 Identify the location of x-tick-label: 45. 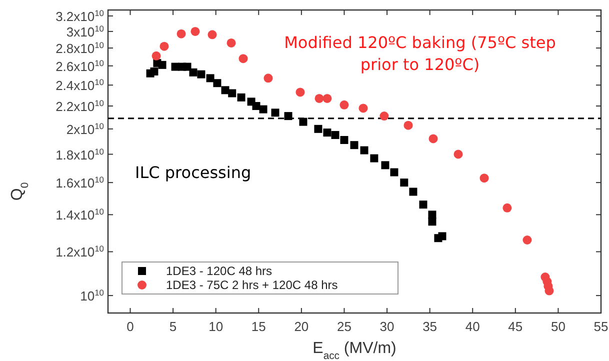
(515, 326).